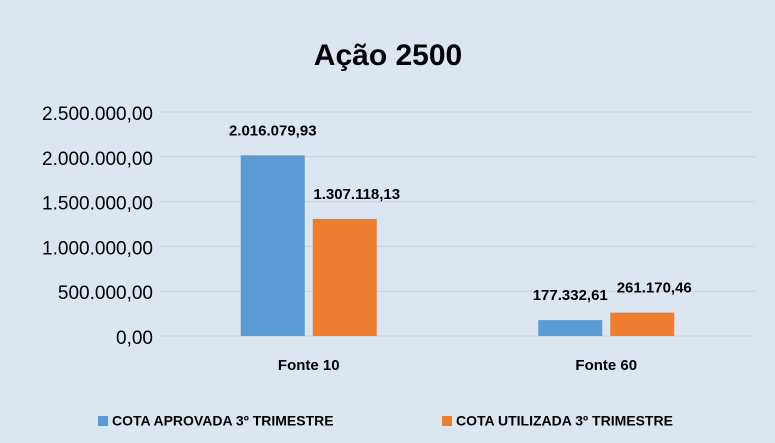  I want to click on y-tick-label: 2.000.000,00, so click(97, 159).